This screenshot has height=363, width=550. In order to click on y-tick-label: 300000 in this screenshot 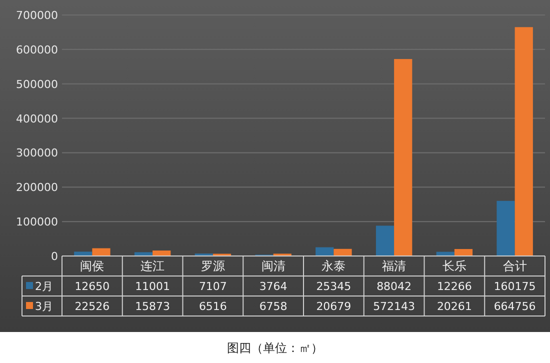, I will do `click(37, 153)`.